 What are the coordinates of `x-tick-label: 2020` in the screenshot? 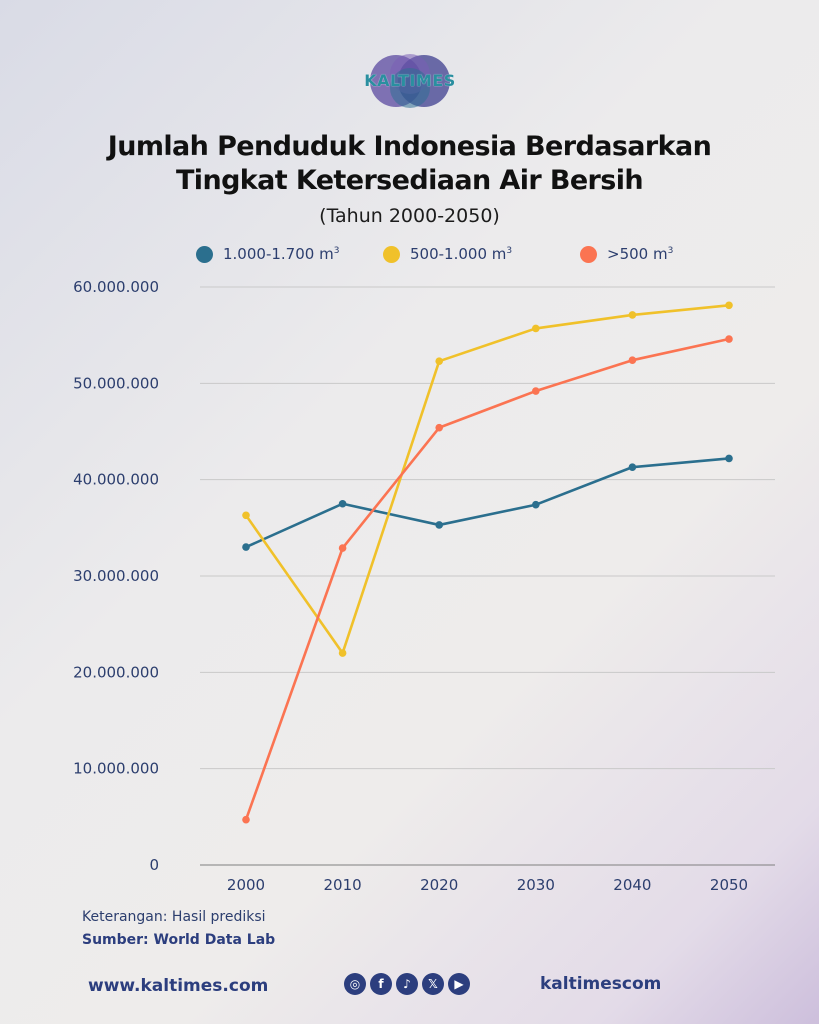 It's located at (439, 885).